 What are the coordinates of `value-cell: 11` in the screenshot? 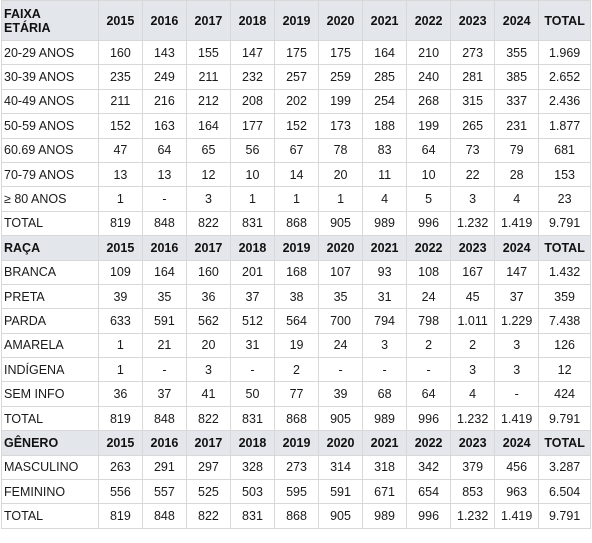 It's located at (385, 174).